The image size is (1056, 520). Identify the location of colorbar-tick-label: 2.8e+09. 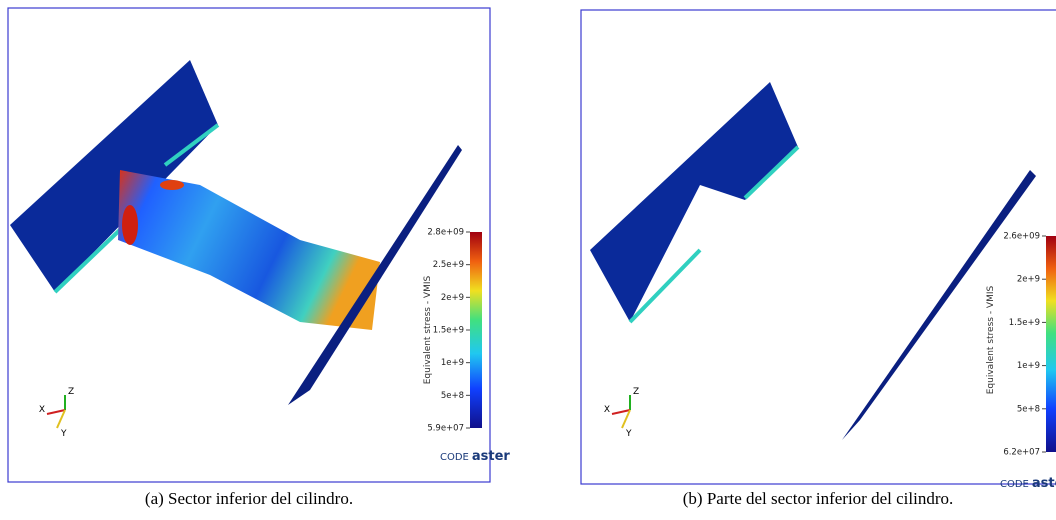
(445, 233).